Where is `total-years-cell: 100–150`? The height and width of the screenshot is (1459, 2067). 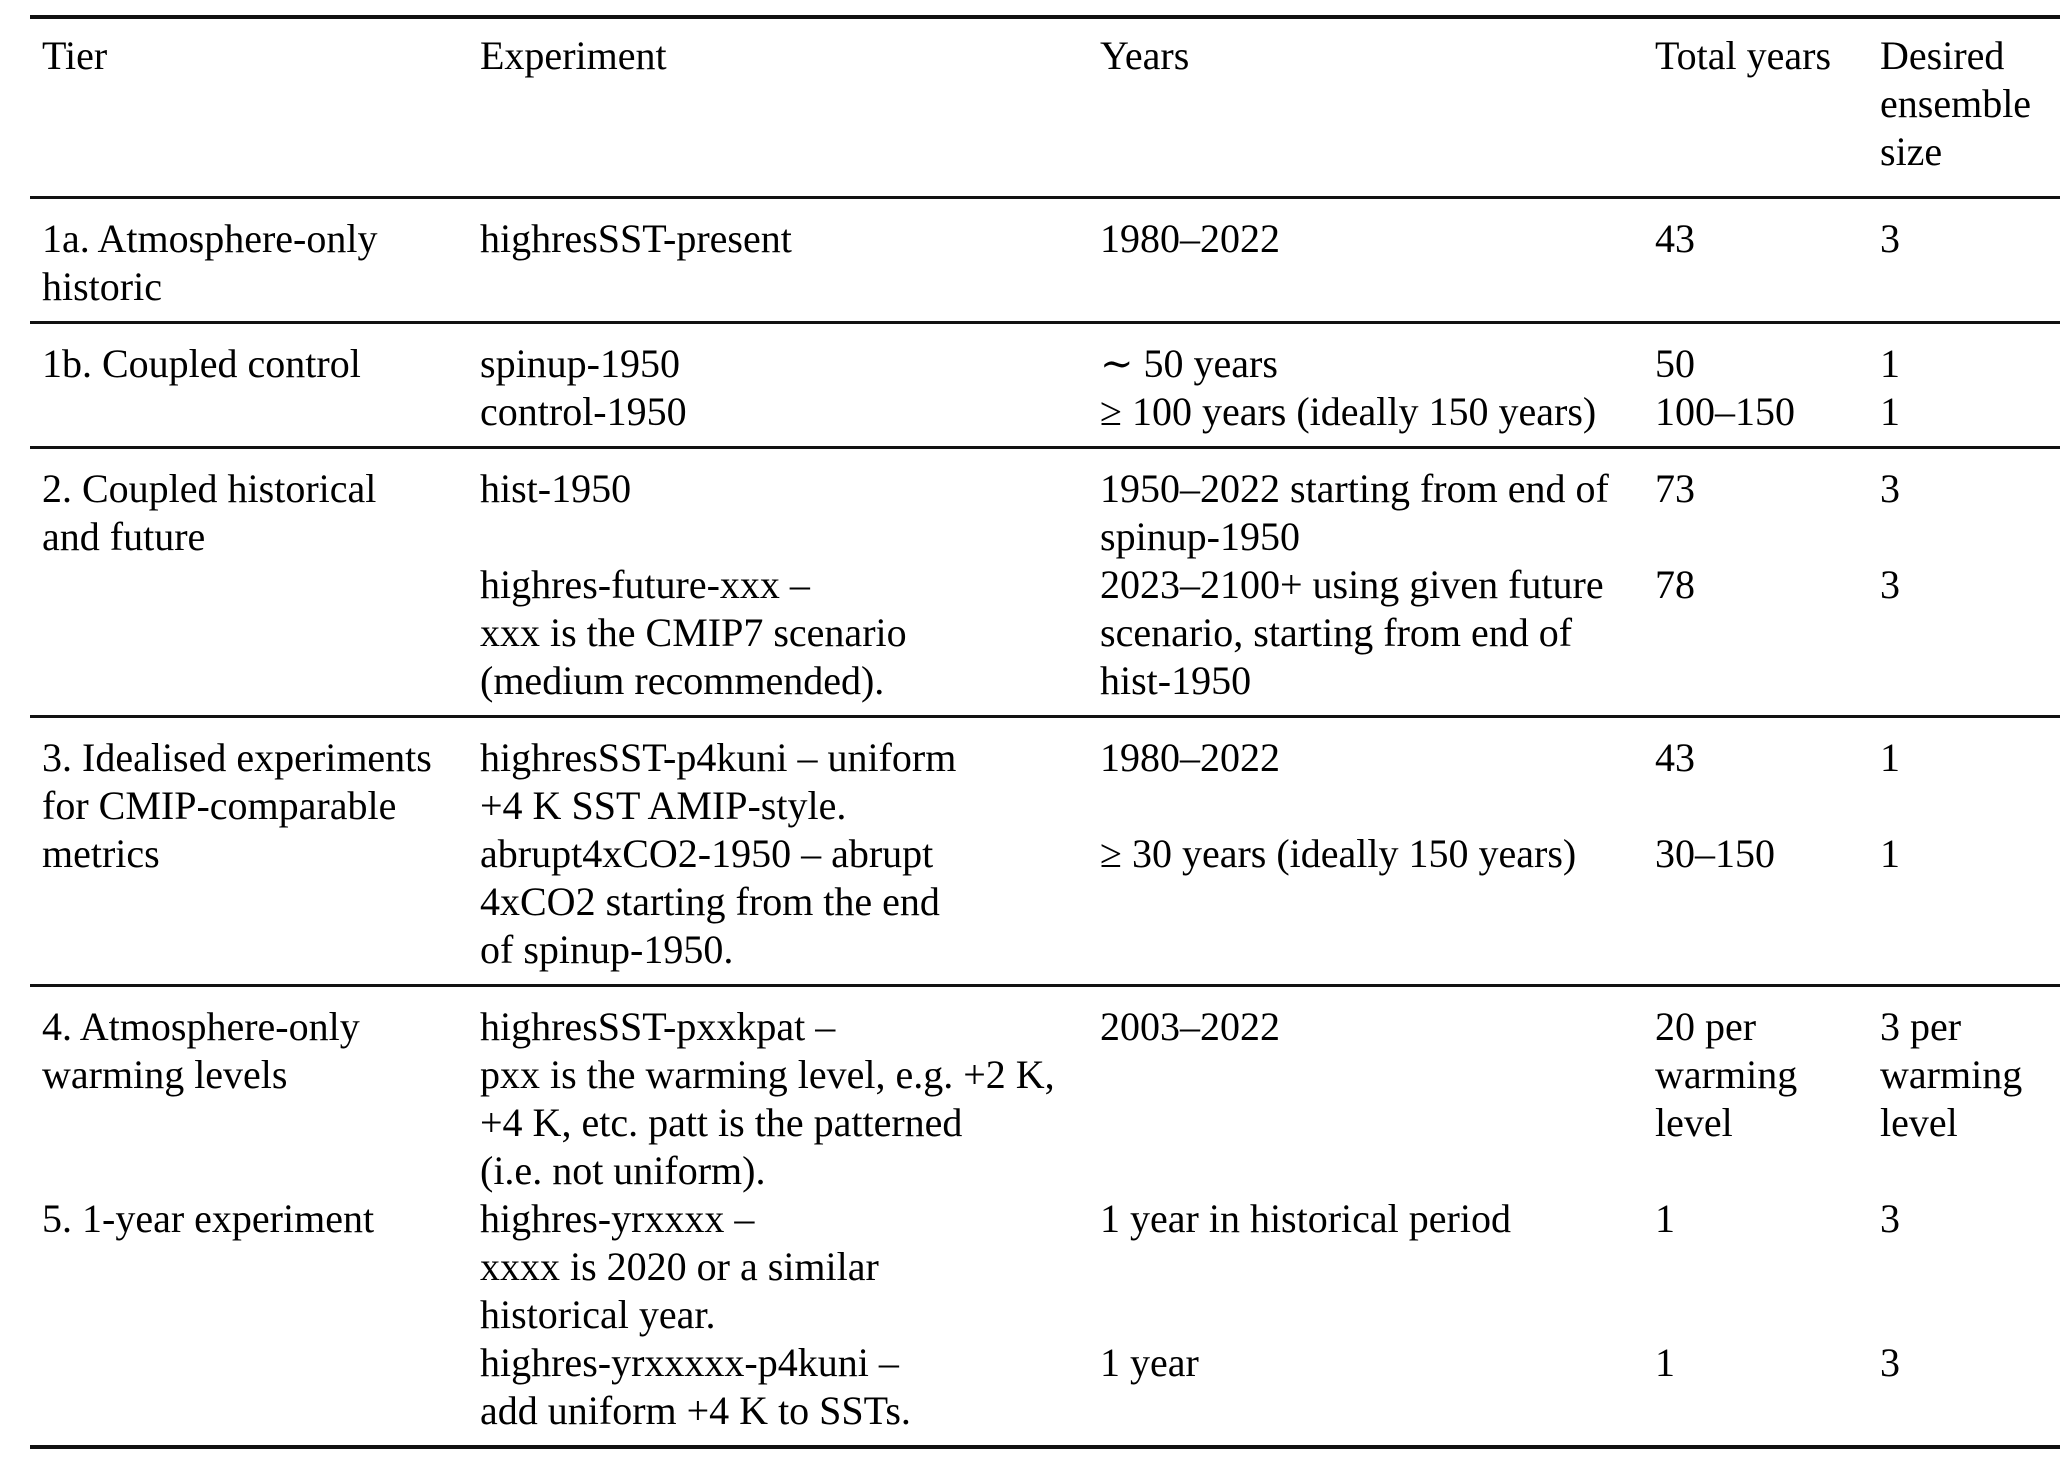
total-years-cell: 100–150 is located at coordinates (1725, 411).